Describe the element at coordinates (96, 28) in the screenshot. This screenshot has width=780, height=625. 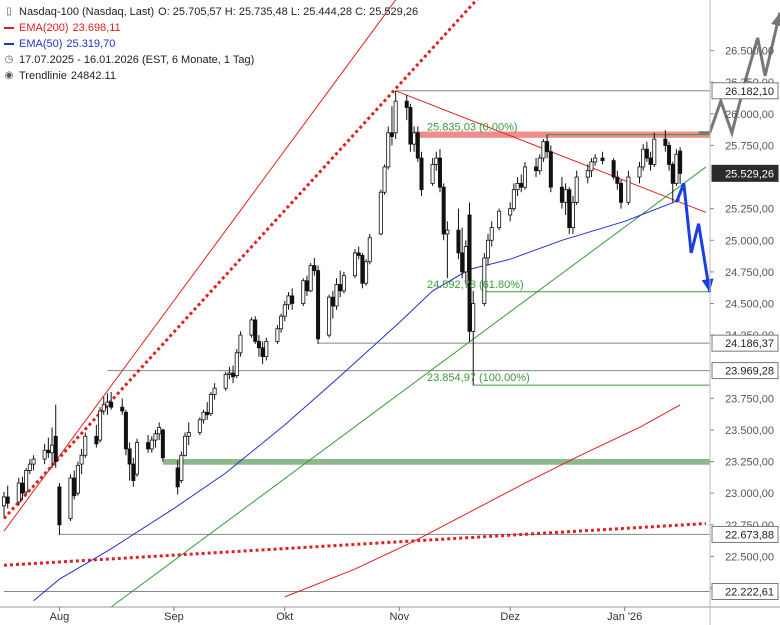
I see `ema200-value: 23.698,11` at that location.